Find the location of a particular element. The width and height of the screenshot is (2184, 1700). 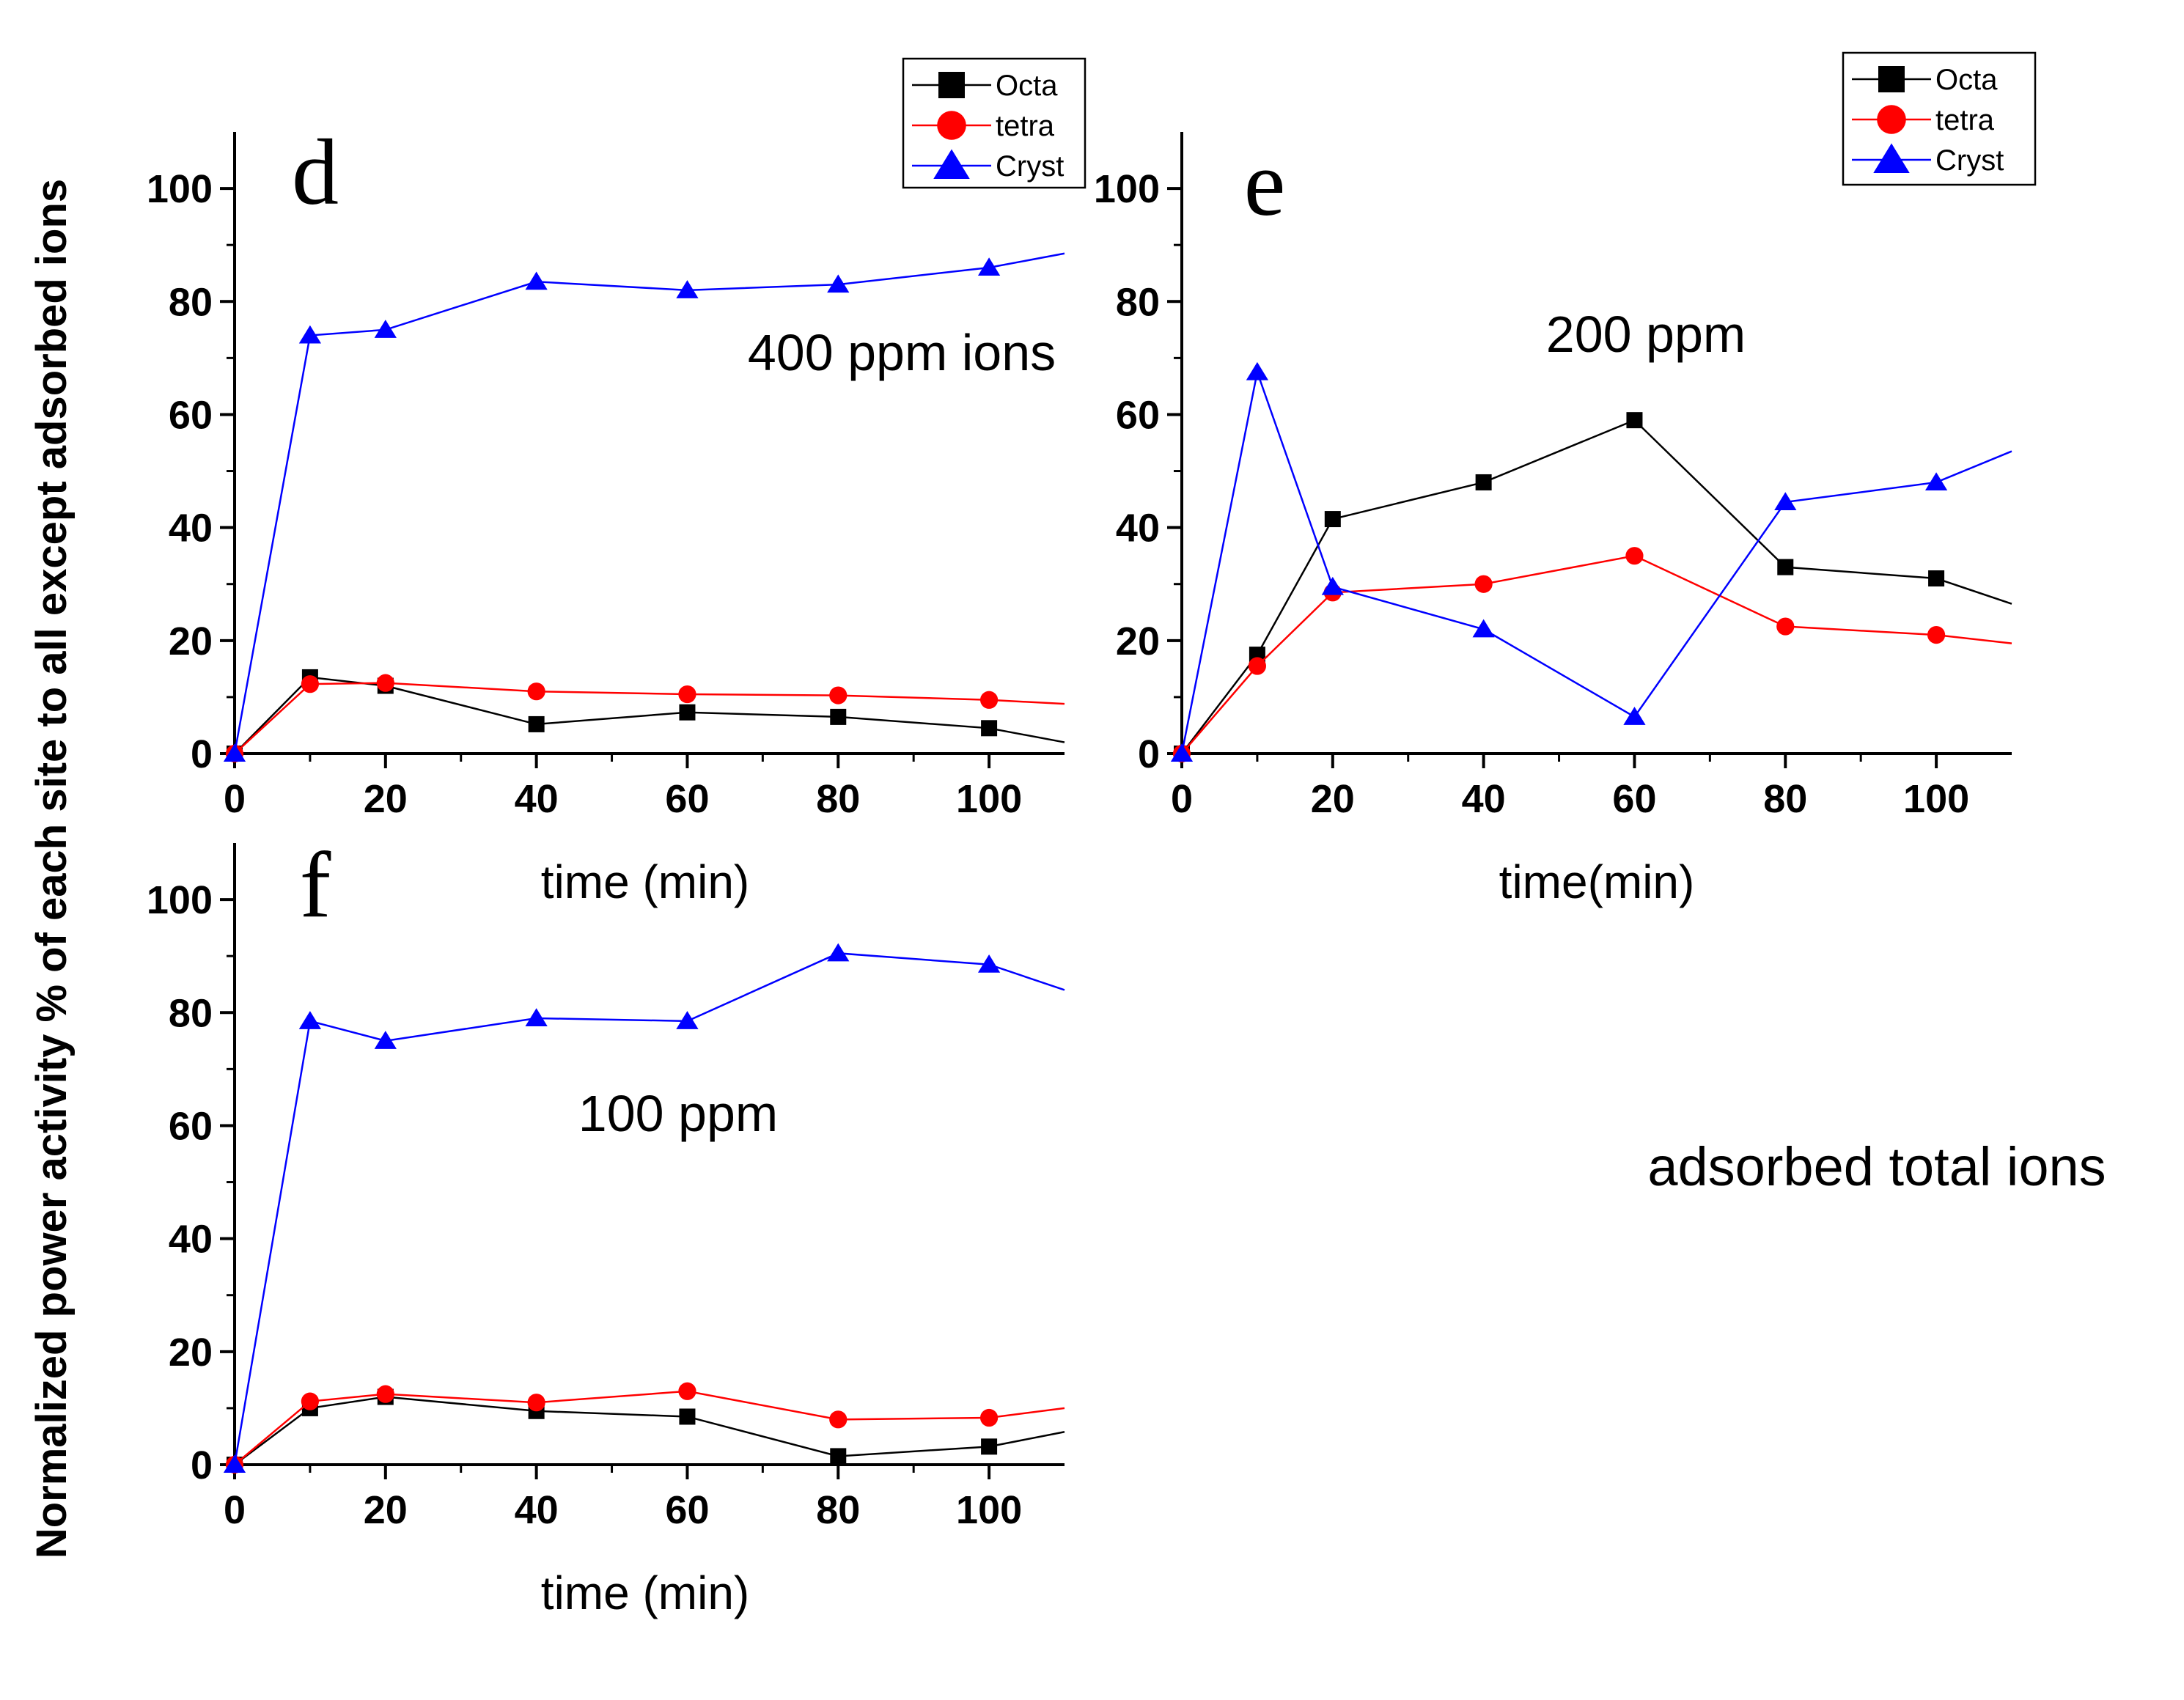

concentration-annotation: 200 ppm is located at coordinates (1646, 334).